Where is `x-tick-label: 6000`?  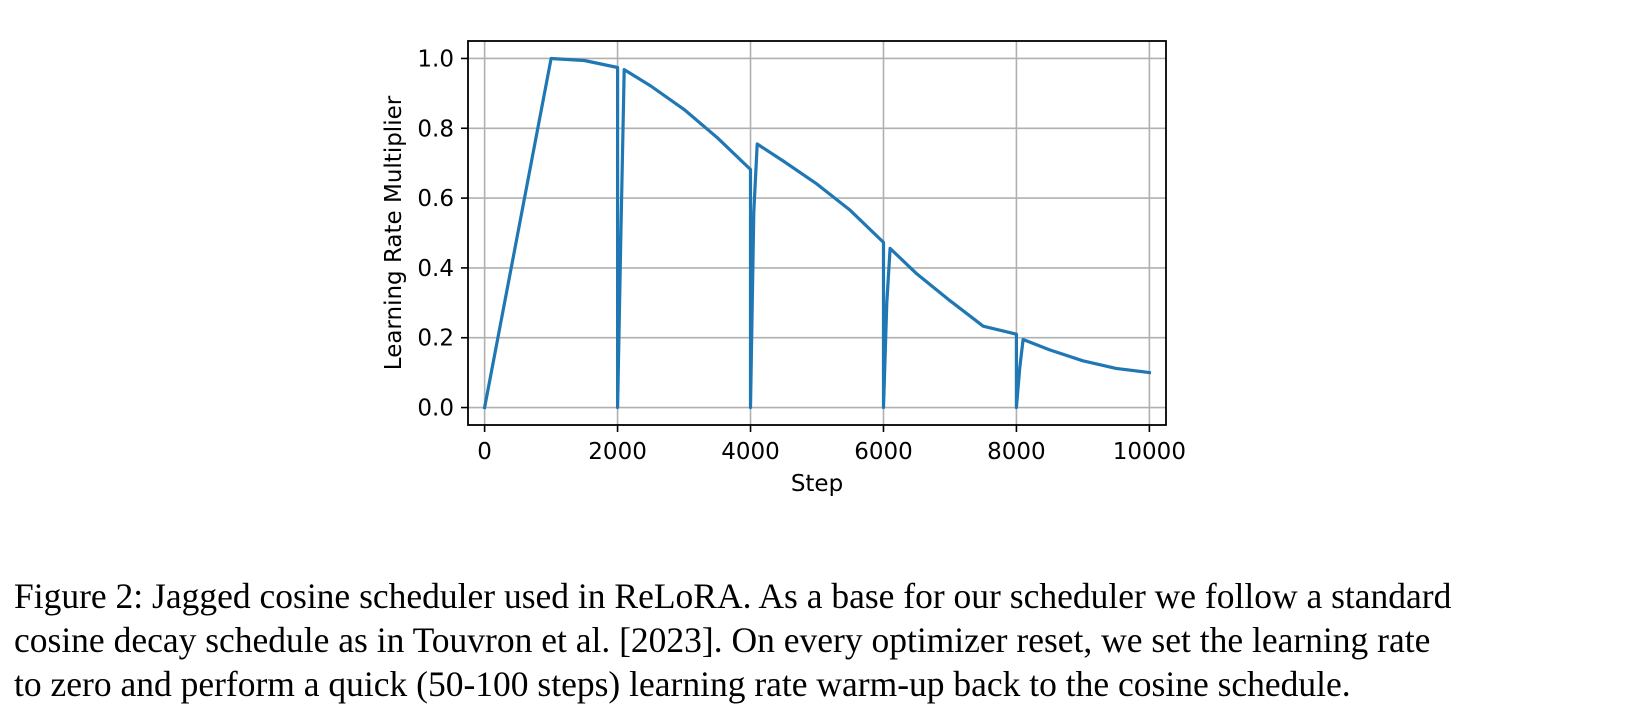 x-tick-label: 6000 is located at coordinates (883, 452).